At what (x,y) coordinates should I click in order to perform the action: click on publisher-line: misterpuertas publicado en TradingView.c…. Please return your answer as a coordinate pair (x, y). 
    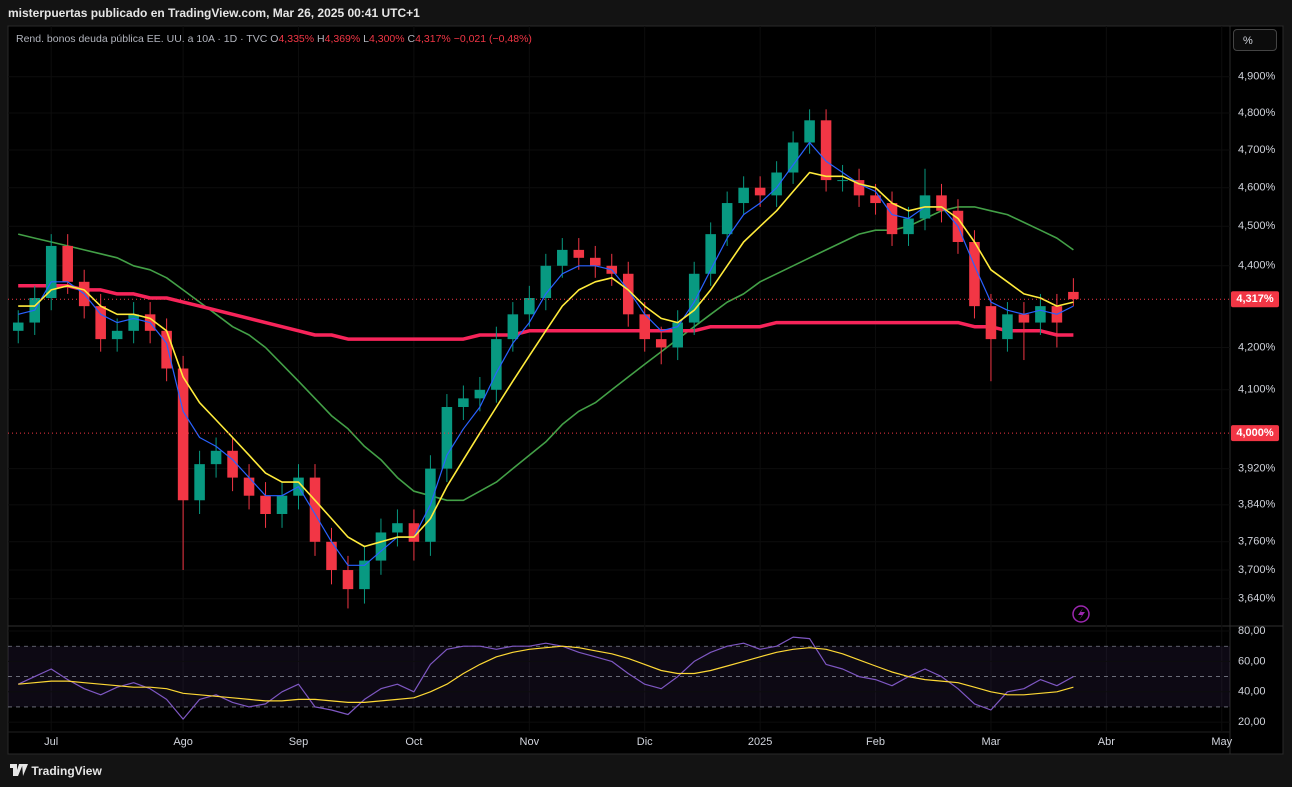
    Looking at the image, I should click on (214, 13).